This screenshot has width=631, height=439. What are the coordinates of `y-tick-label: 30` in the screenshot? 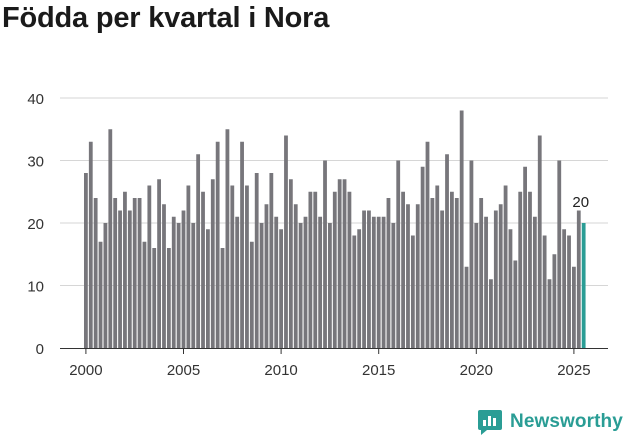 It's located at (35, 162).